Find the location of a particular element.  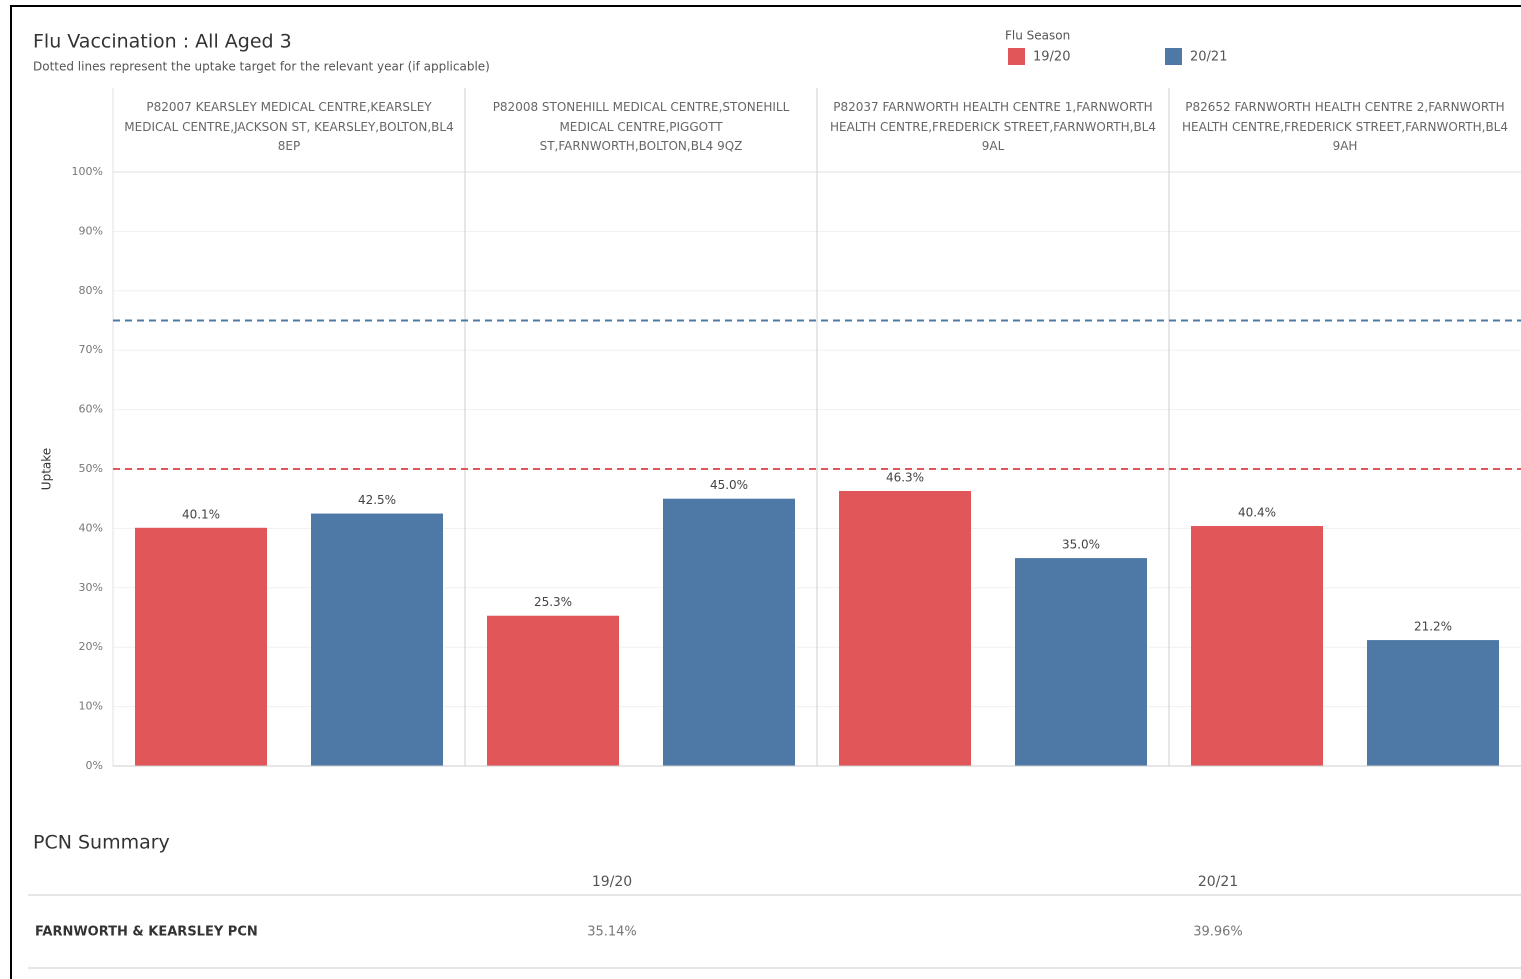

chart-title: Flu Vaccination : All Aged 3 is located at coordinates (162, 42).